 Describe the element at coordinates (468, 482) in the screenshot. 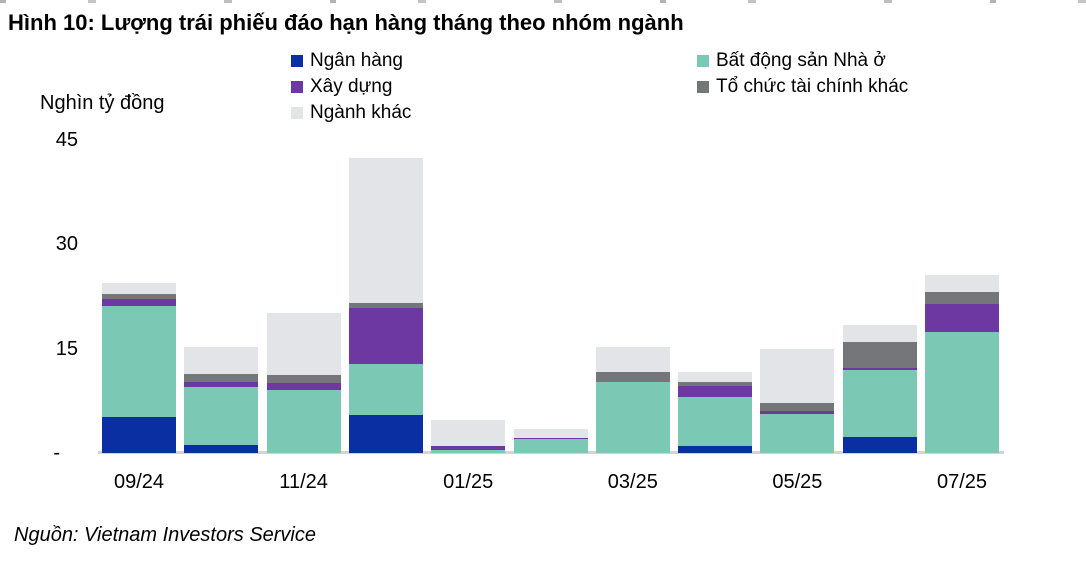

I see `x-tick-label: 01/25` at that location.